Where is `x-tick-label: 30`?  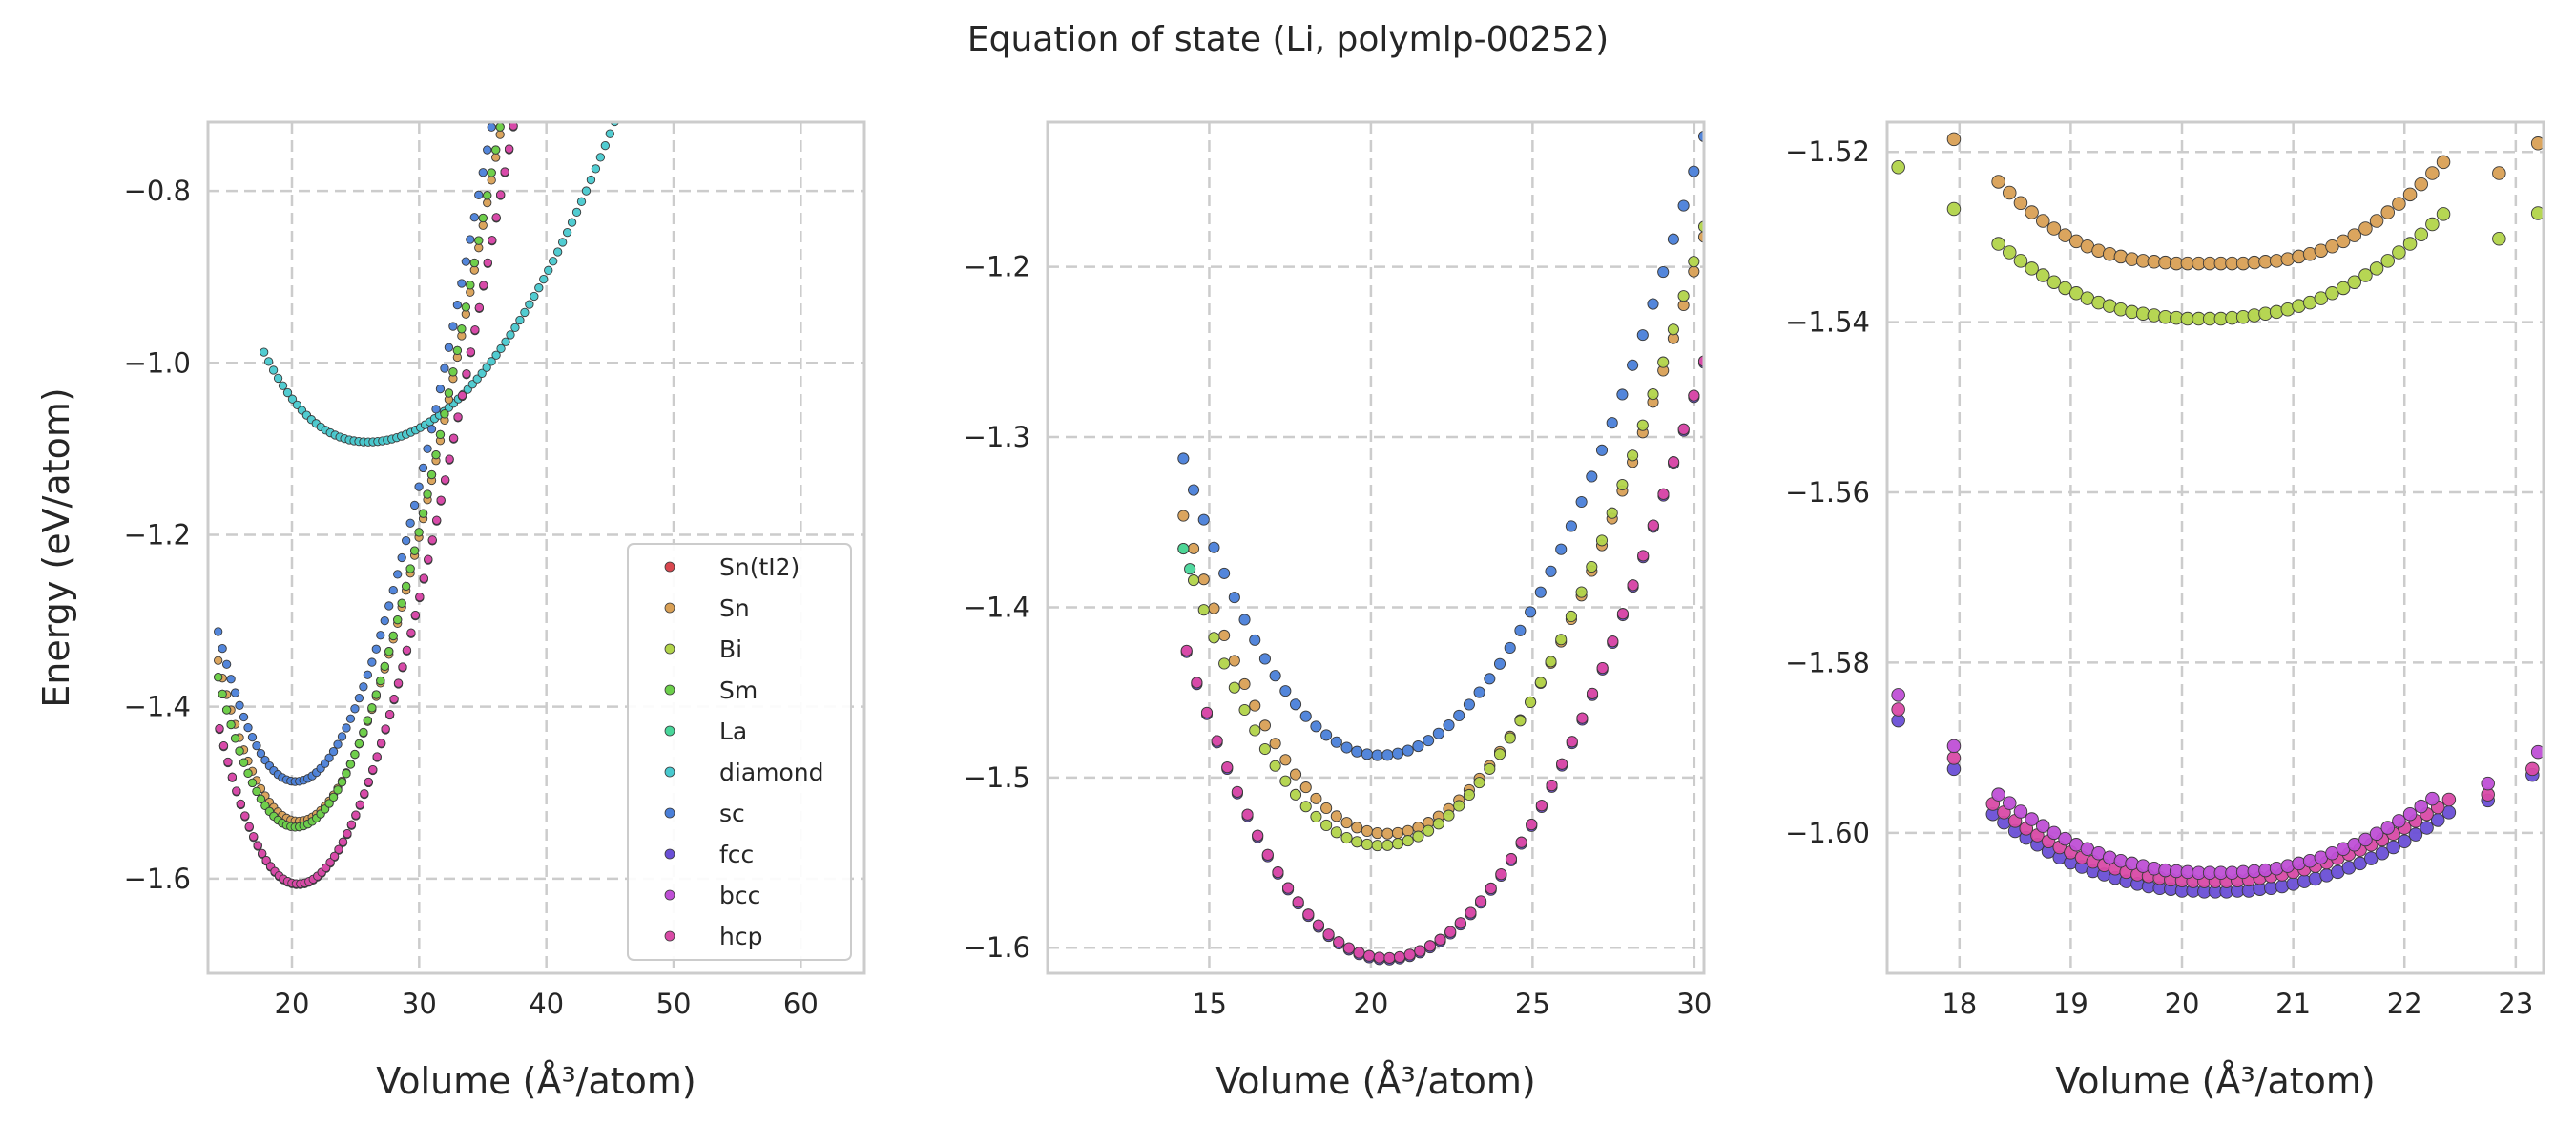
x-tick-label: 30 is located at coordinates (1694, 1004).